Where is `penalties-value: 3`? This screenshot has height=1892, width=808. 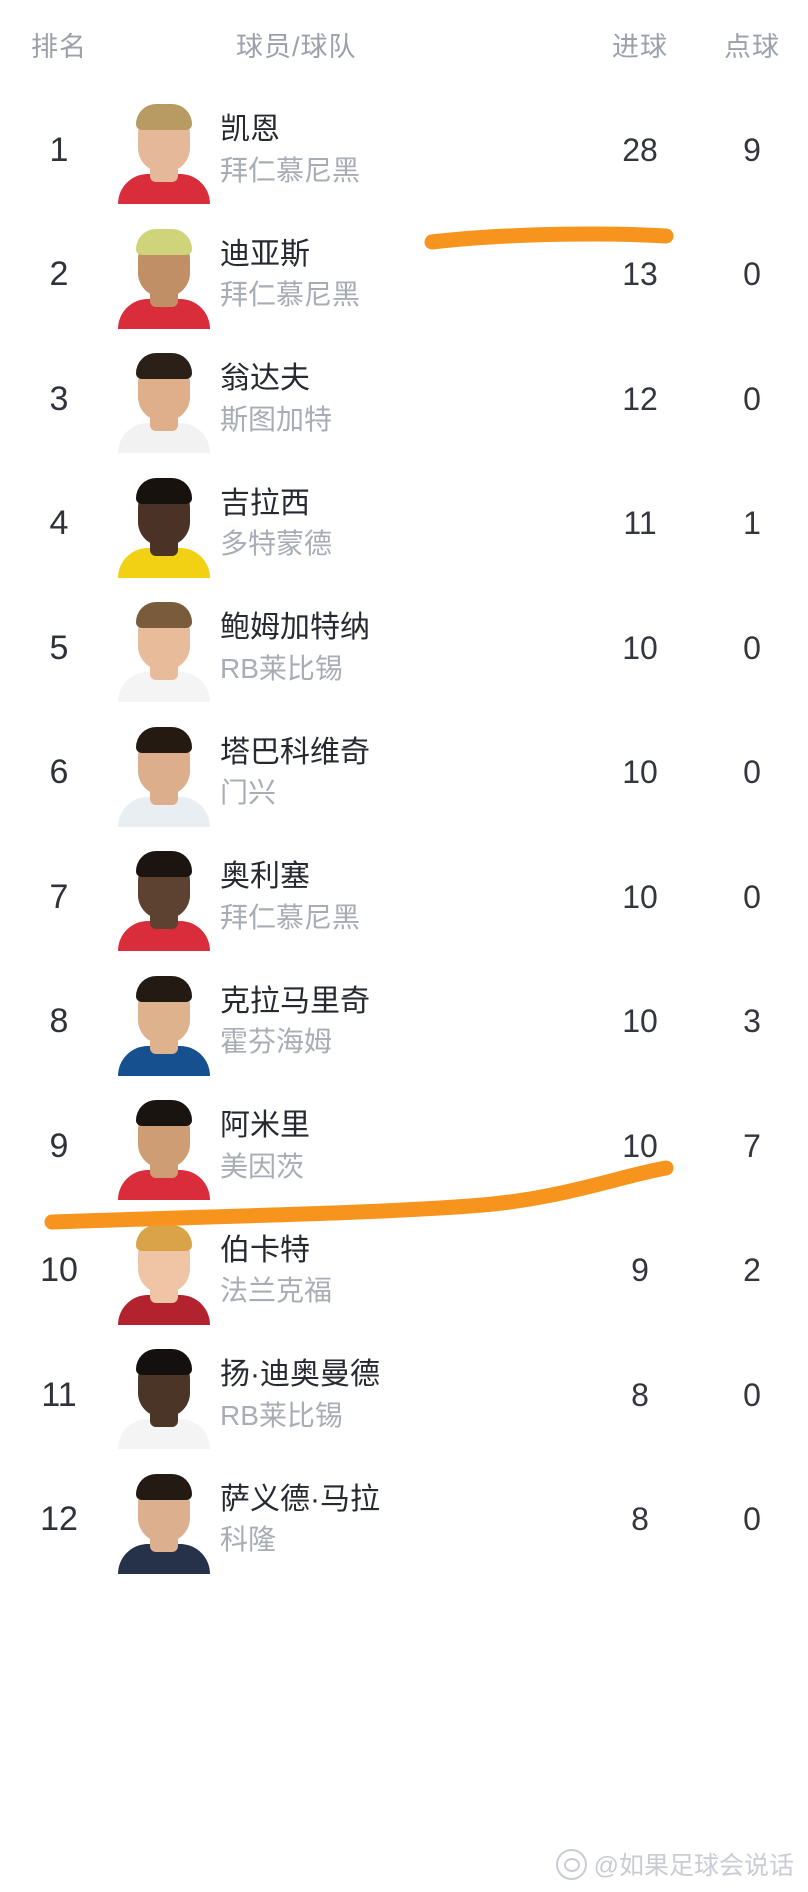
penalties-value: 3 is located at coordinates (752, 1021).